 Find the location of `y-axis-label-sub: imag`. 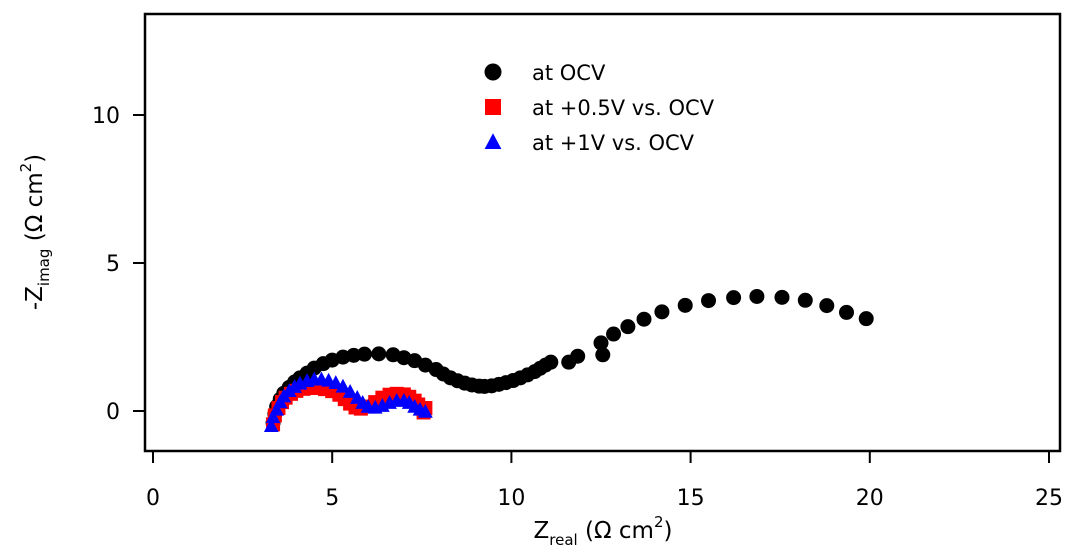

y-axis-label-sub: imag is located at coordinates (44, 268).